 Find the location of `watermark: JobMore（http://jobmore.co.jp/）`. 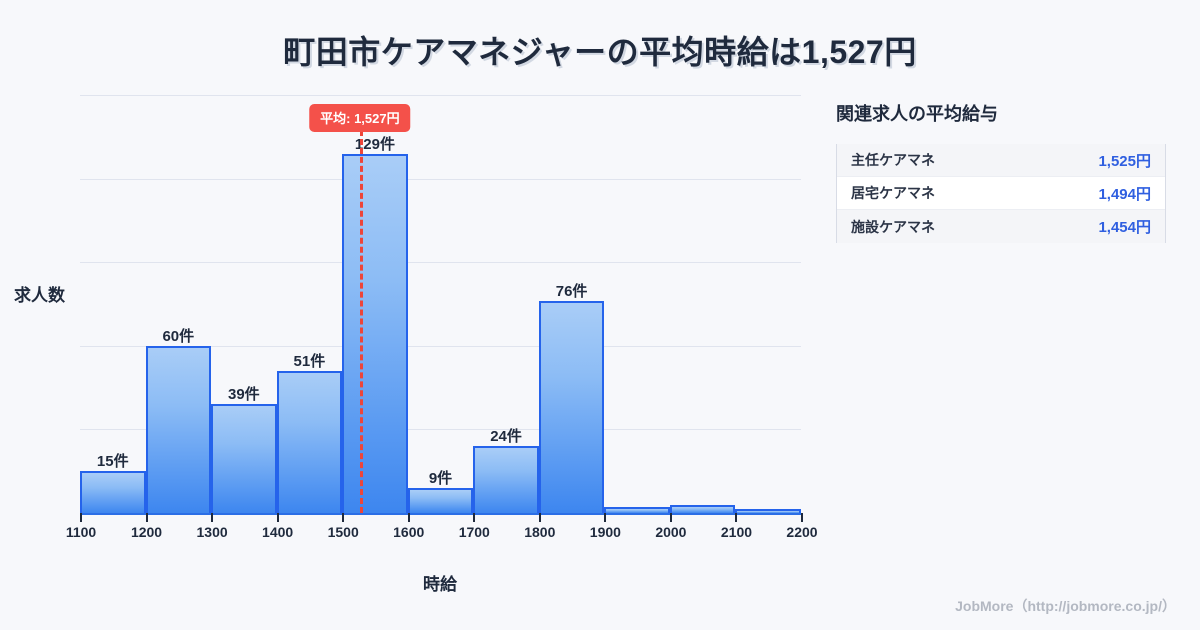

watermark: JobMore（http://jobmore.co.jp/） is located at coordinates (1065, 606).